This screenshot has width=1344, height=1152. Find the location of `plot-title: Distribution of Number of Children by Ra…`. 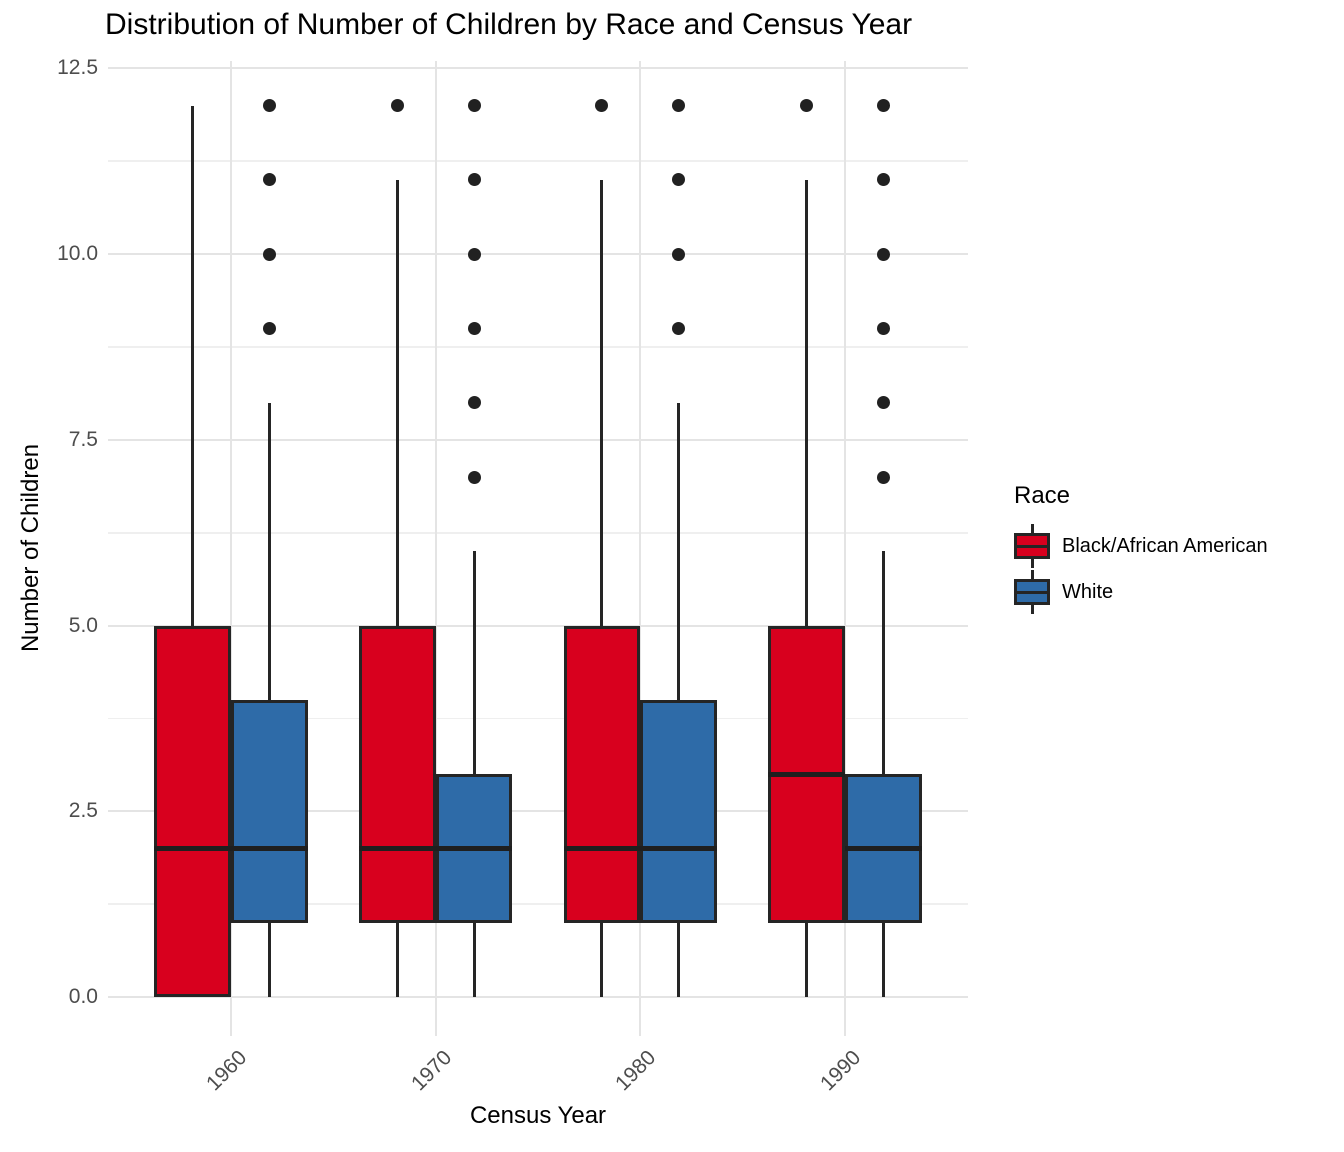

plot-title: Distribution of Number of Children by Ra… is located at coordinates (509, 24).